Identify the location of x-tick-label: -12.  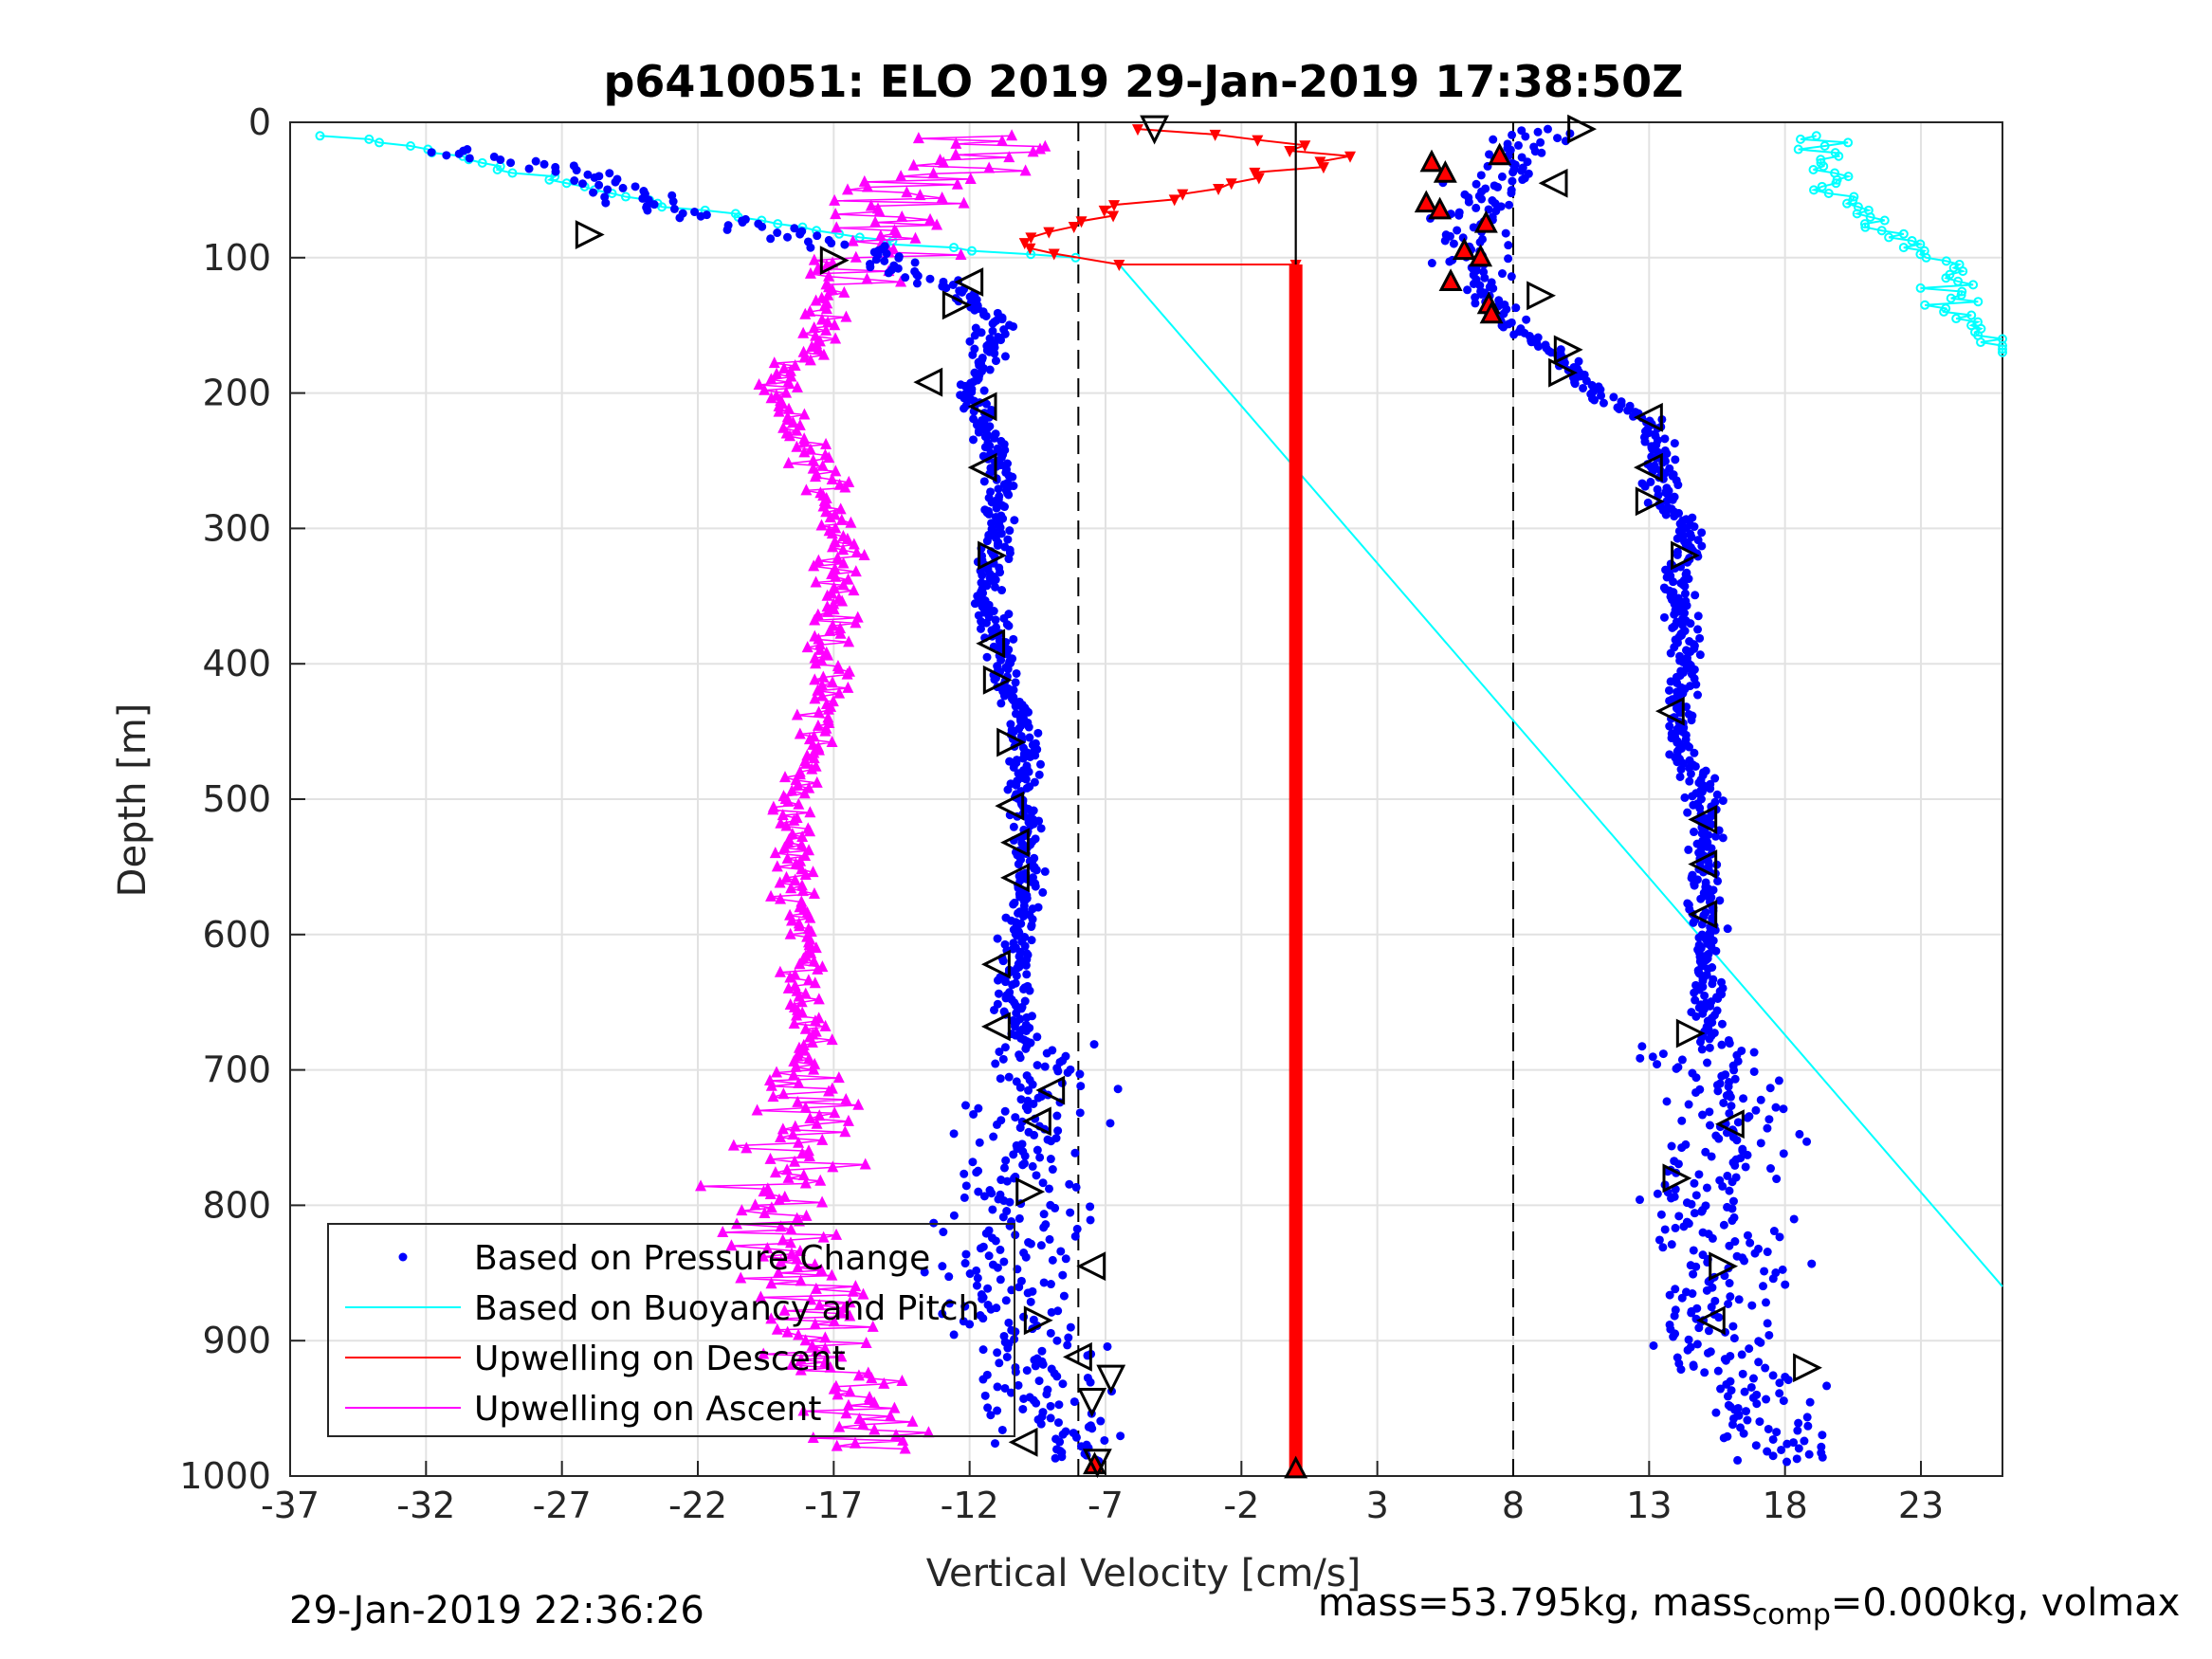
(970, 1505).